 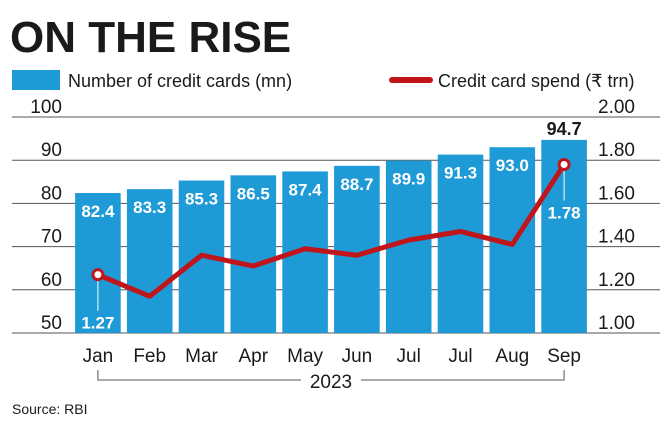 What do you see at coordinates (616, 193) in the screenshot?
I see `y2-tick-label: 1.60` at bounding box center [616, 193].